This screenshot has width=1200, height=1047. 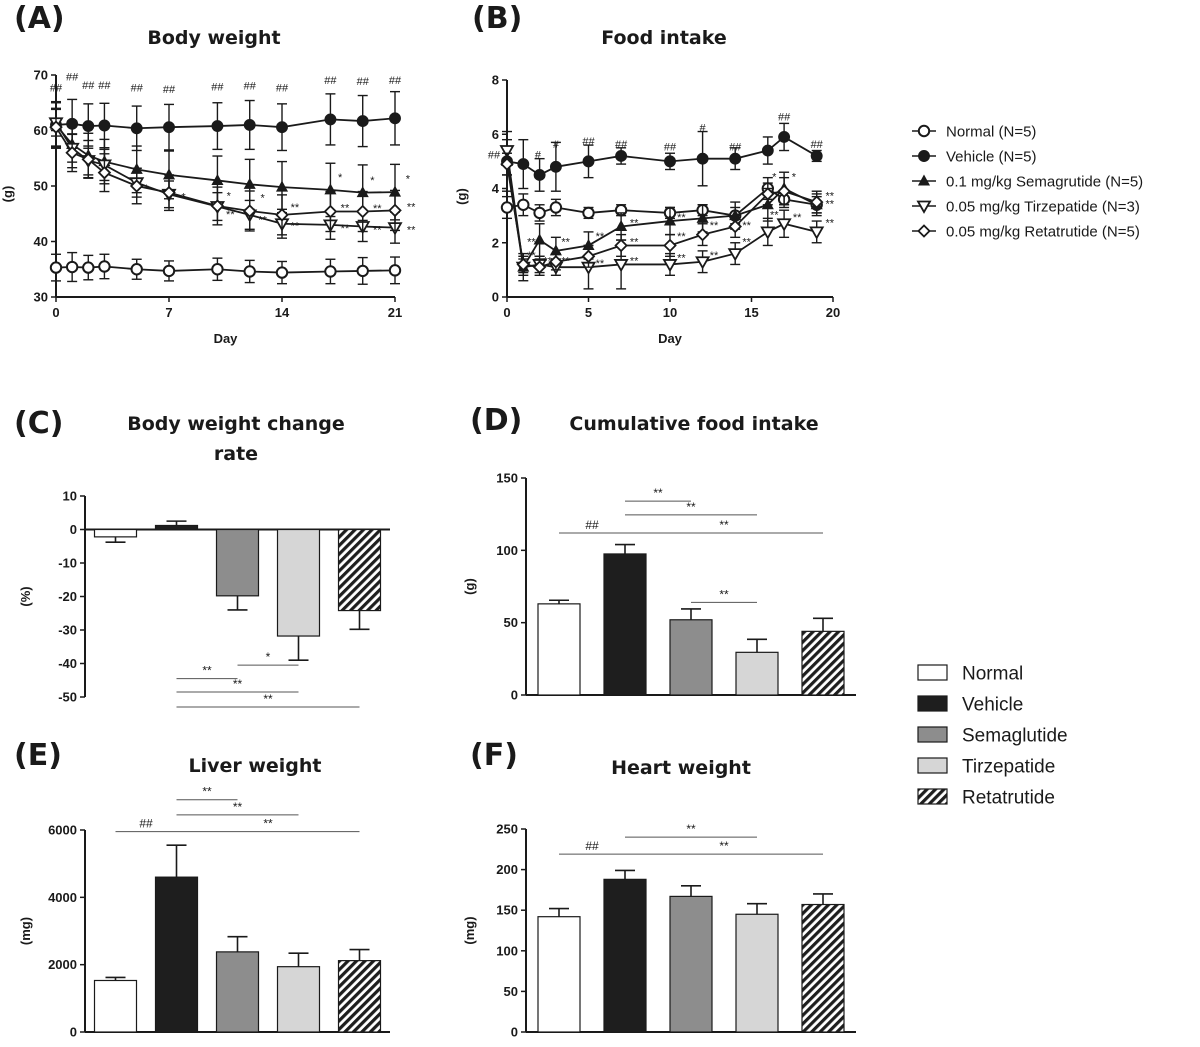 I want to click on y-tick-label: 250, so click(x=507, y=829).